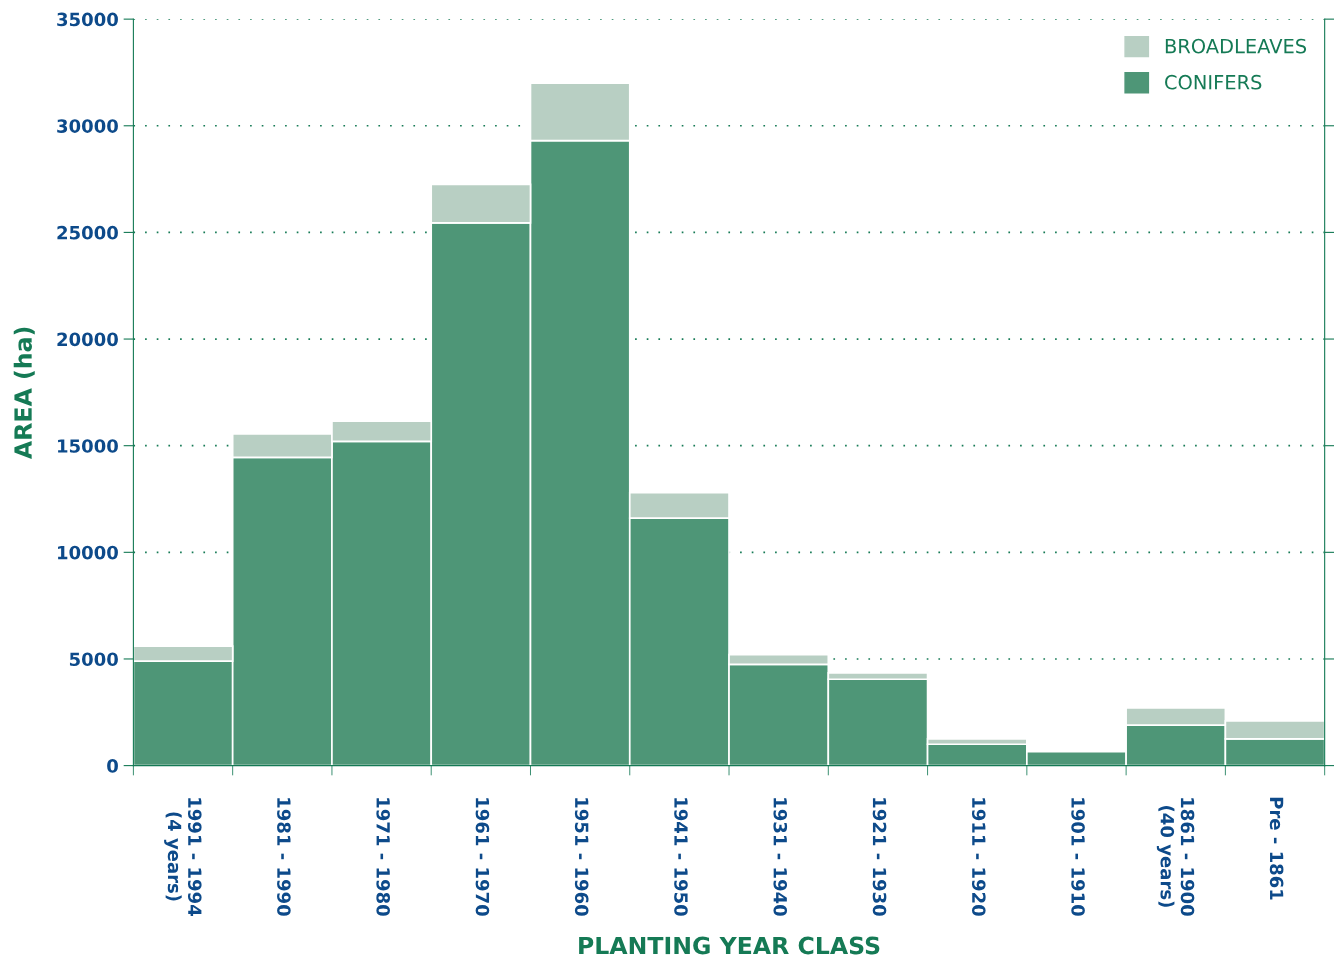  I want to click on y-tick-label: 15000, so click(88, 446).